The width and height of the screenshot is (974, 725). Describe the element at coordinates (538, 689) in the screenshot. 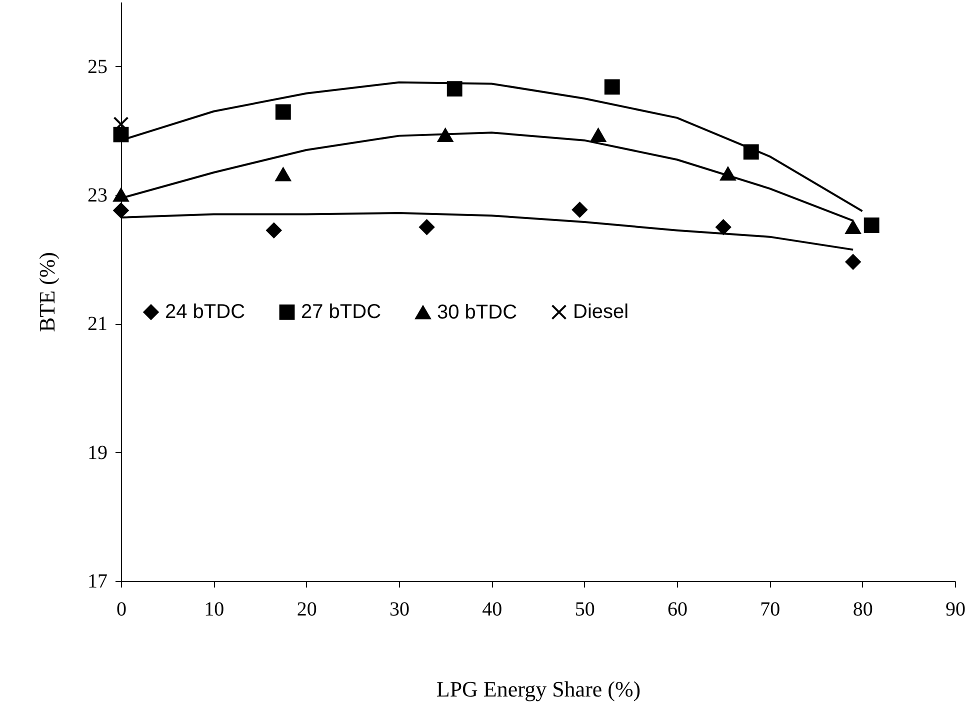

I see `x-axis-title: LPG Energy Share (%)` at that location.